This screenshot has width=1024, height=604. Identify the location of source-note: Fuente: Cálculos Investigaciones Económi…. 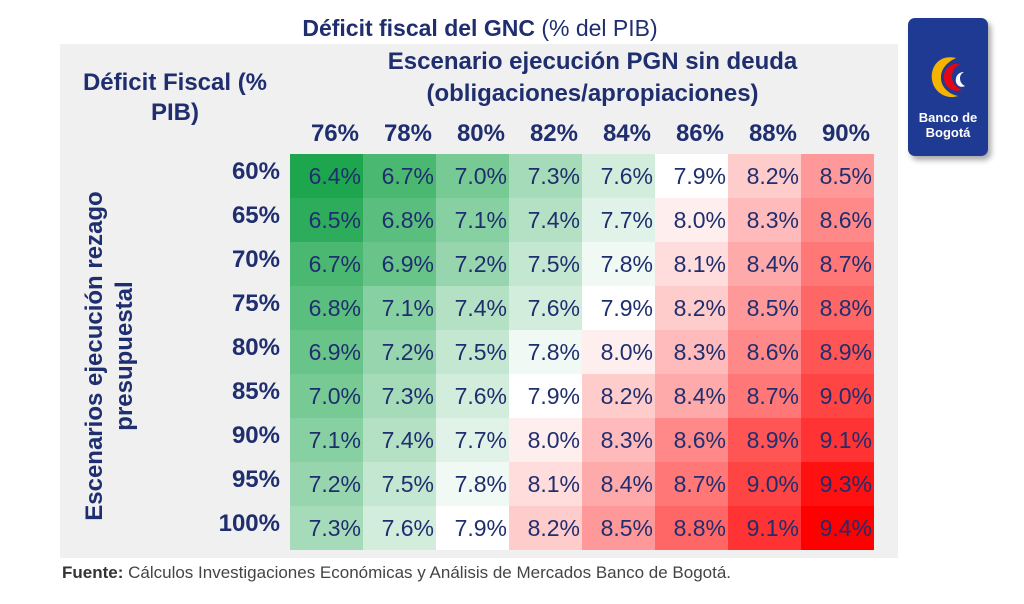
(396, 573).